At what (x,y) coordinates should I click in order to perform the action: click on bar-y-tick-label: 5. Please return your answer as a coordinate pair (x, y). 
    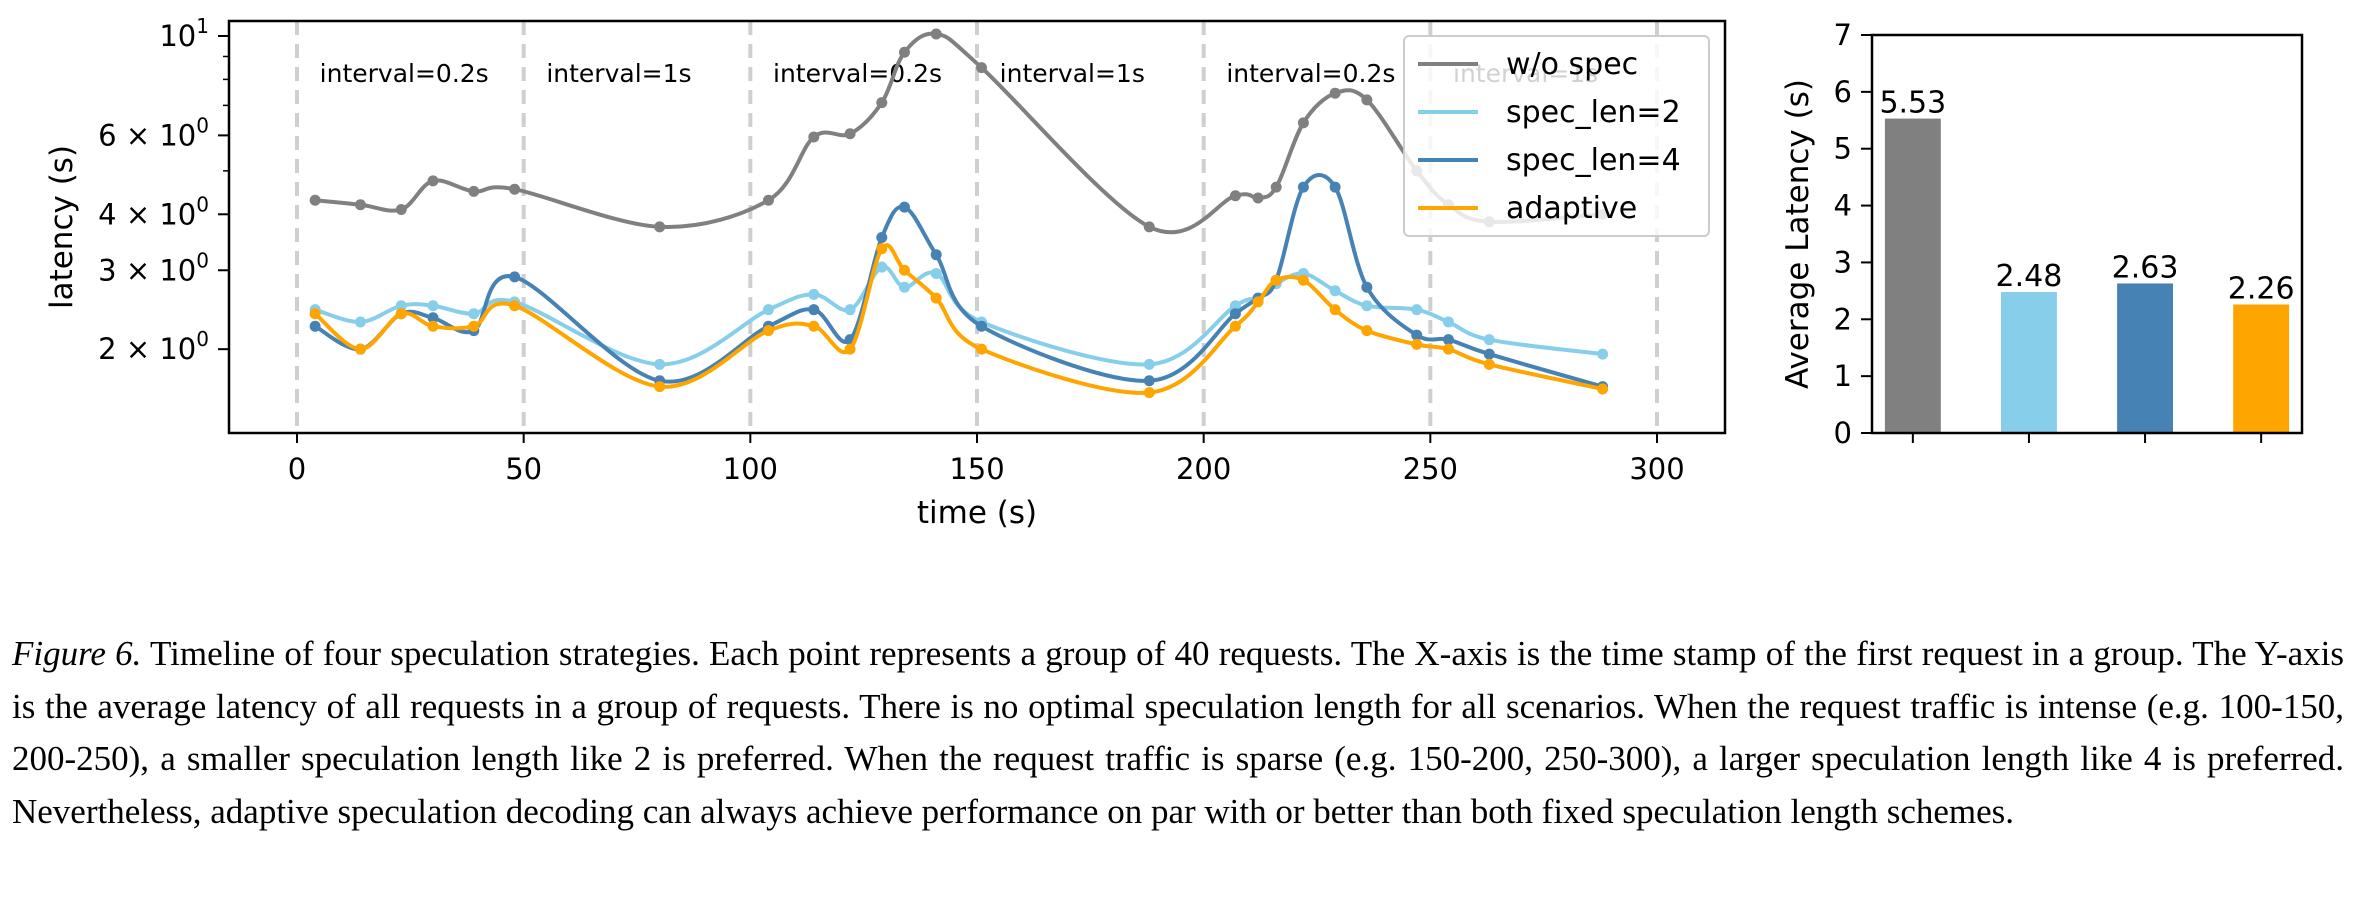
    Looking at the image, I should click on (1843, 149).